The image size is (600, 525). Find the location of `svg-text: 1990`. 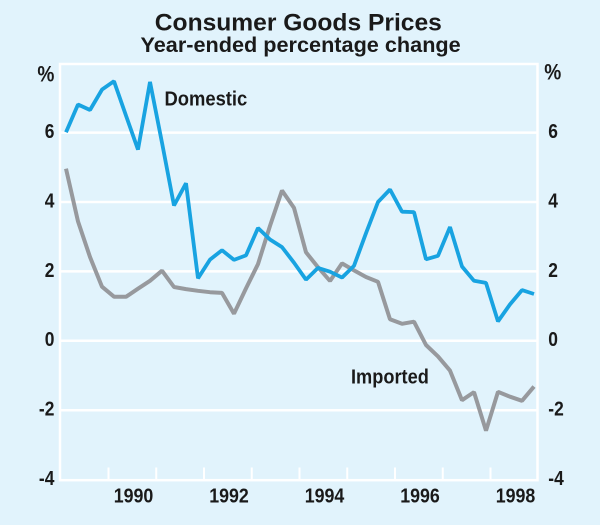

svg-text: 1990 is located at coordinates (134, 496).